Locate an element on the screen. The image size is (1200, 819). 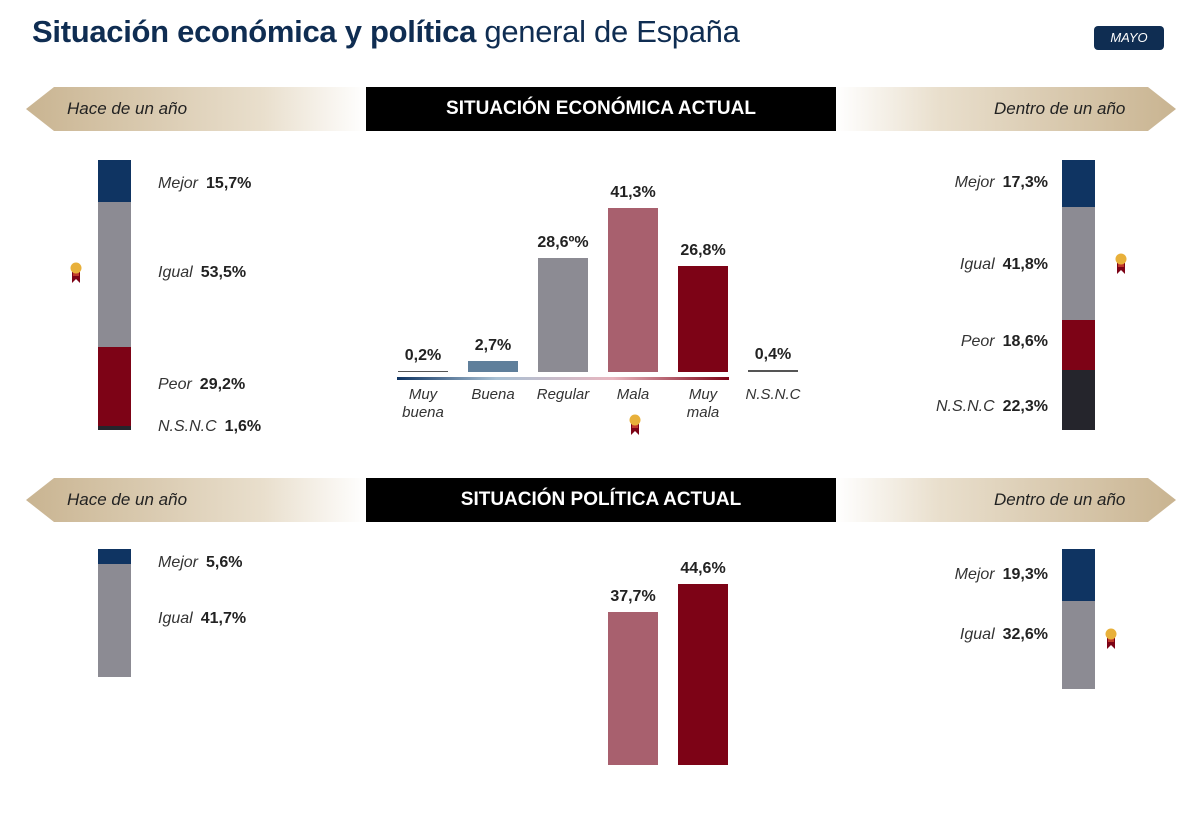
bar-chart-pol-current: 37,7% 44,6% is located at coordinates (668, 662).